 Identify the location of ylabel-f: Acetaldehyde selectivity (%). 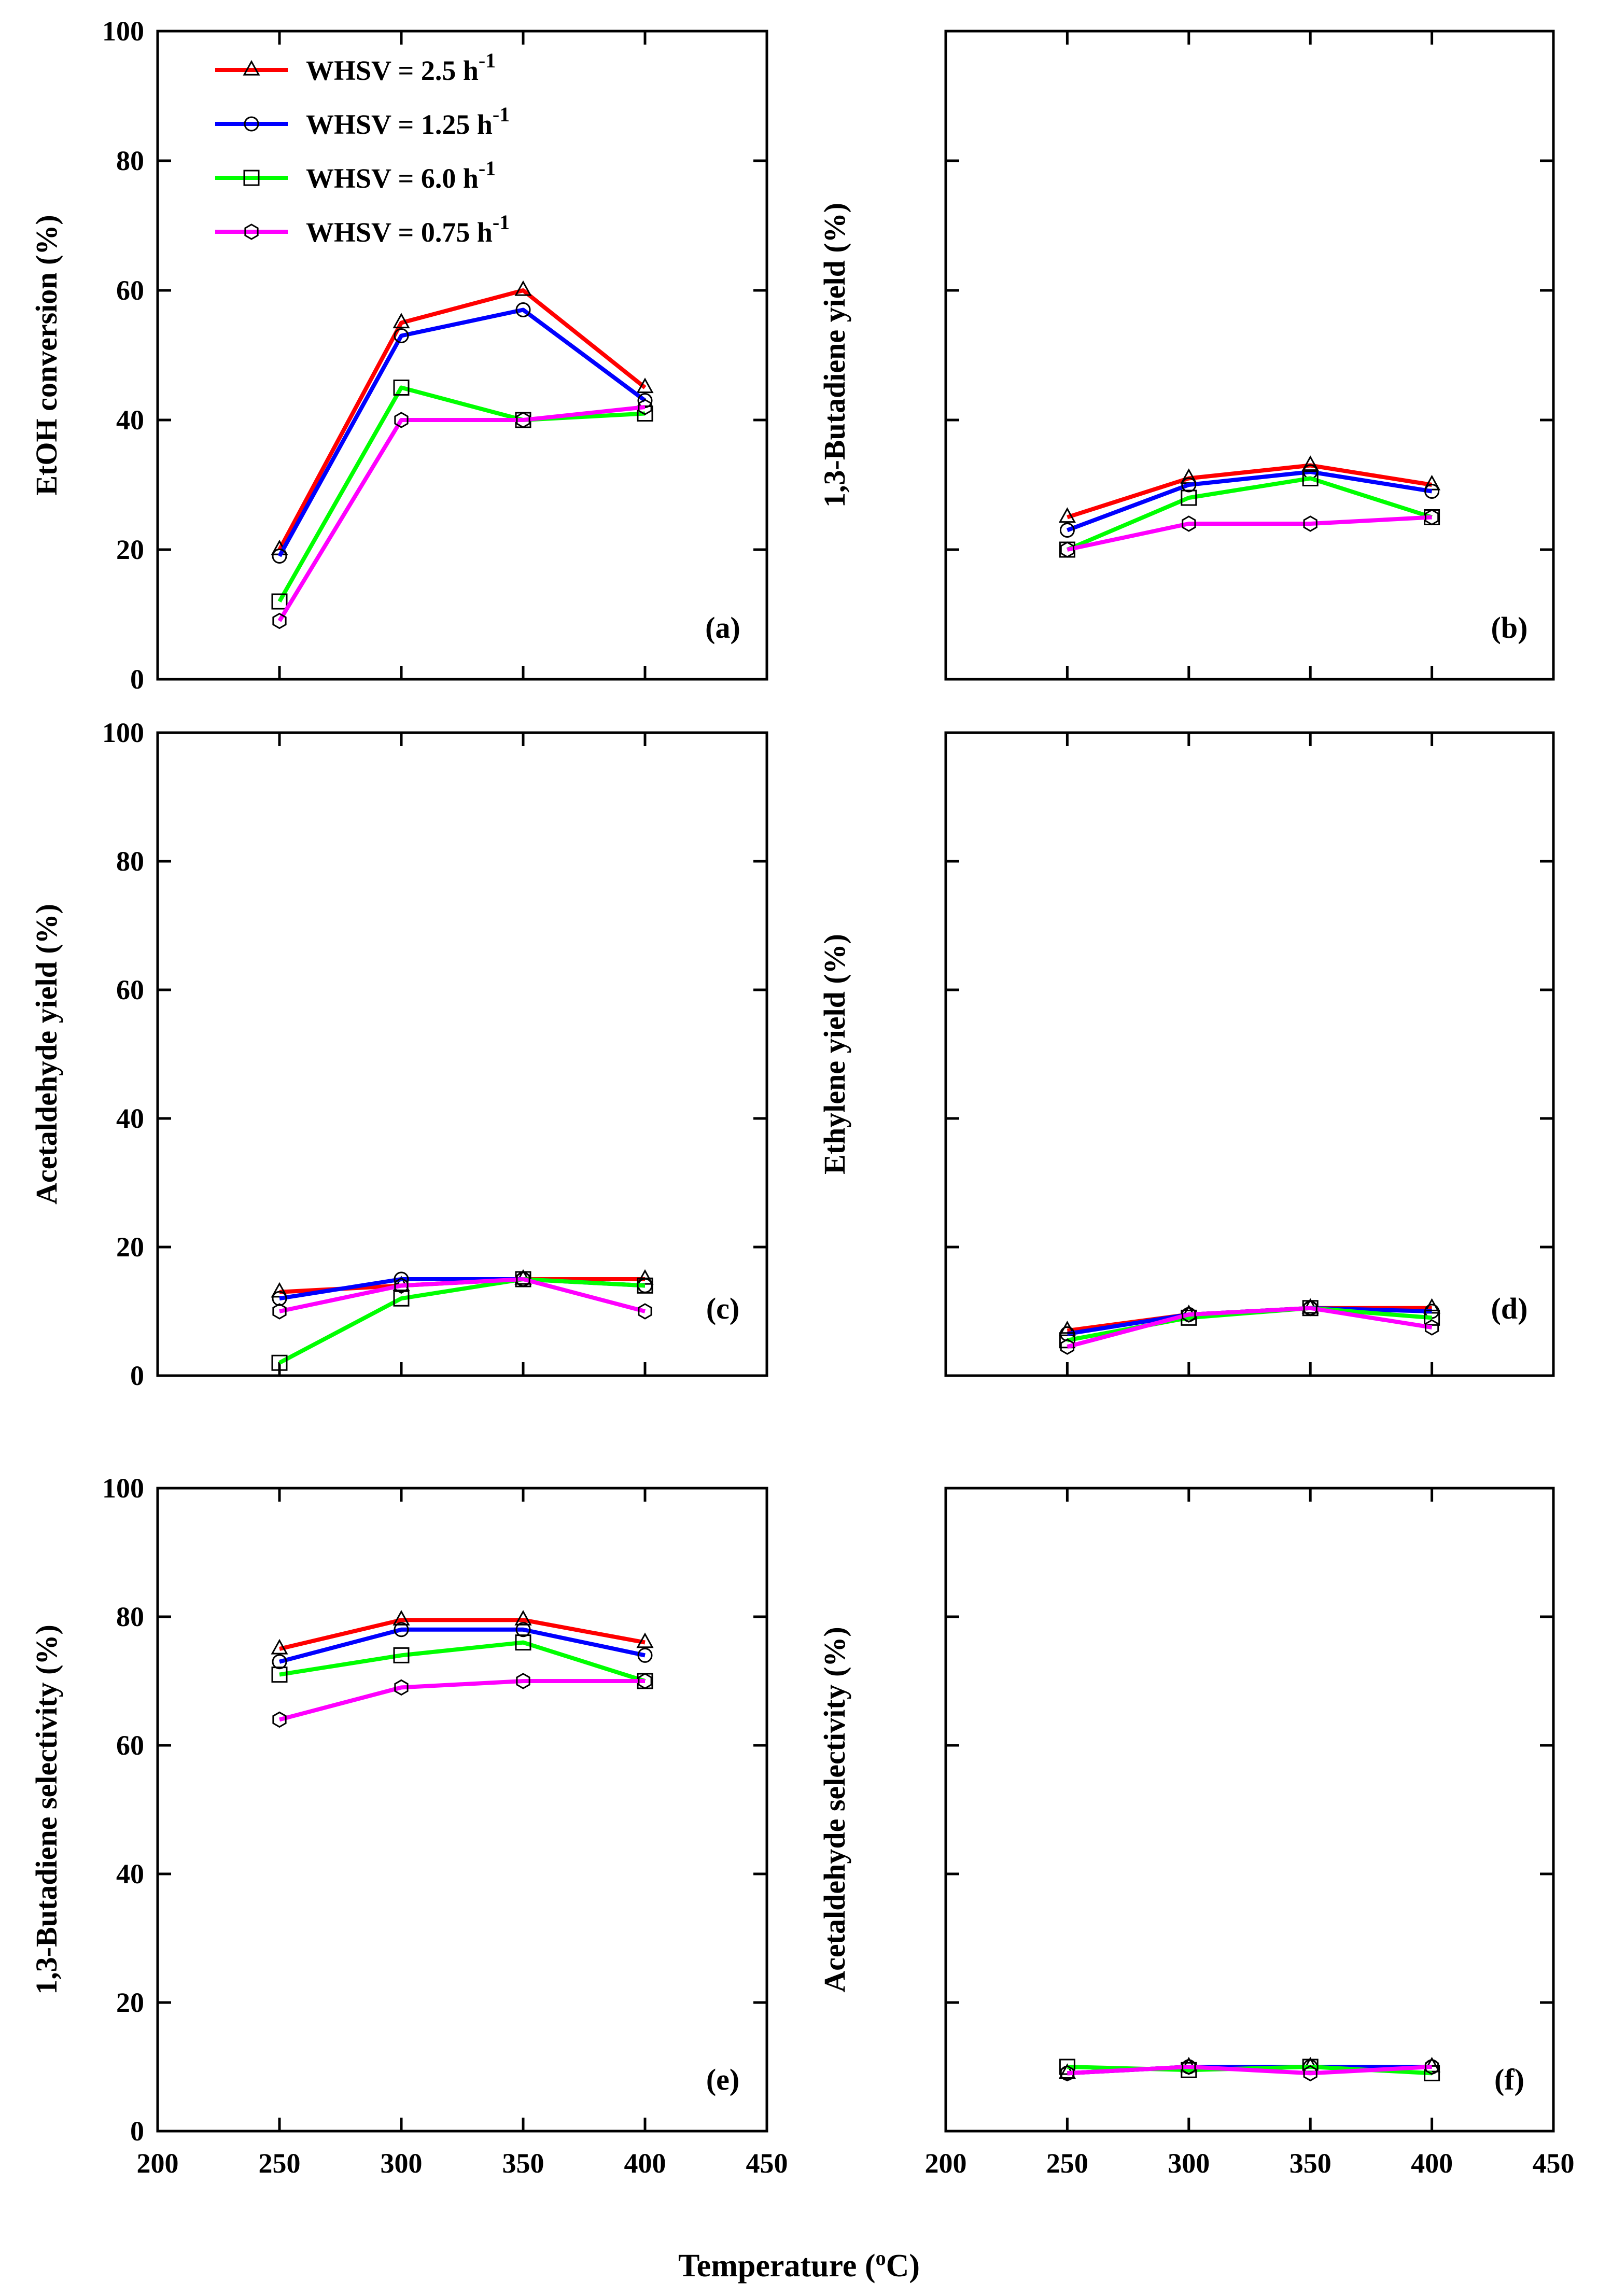
(835, 1809).